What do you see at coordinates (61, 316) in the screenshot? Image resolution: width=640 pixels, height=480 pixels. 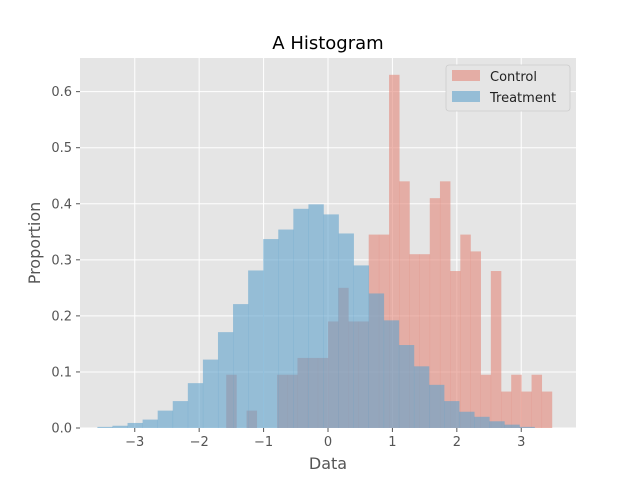 I see `y-tick-label: 0.2` at bounding box center [61, 316].